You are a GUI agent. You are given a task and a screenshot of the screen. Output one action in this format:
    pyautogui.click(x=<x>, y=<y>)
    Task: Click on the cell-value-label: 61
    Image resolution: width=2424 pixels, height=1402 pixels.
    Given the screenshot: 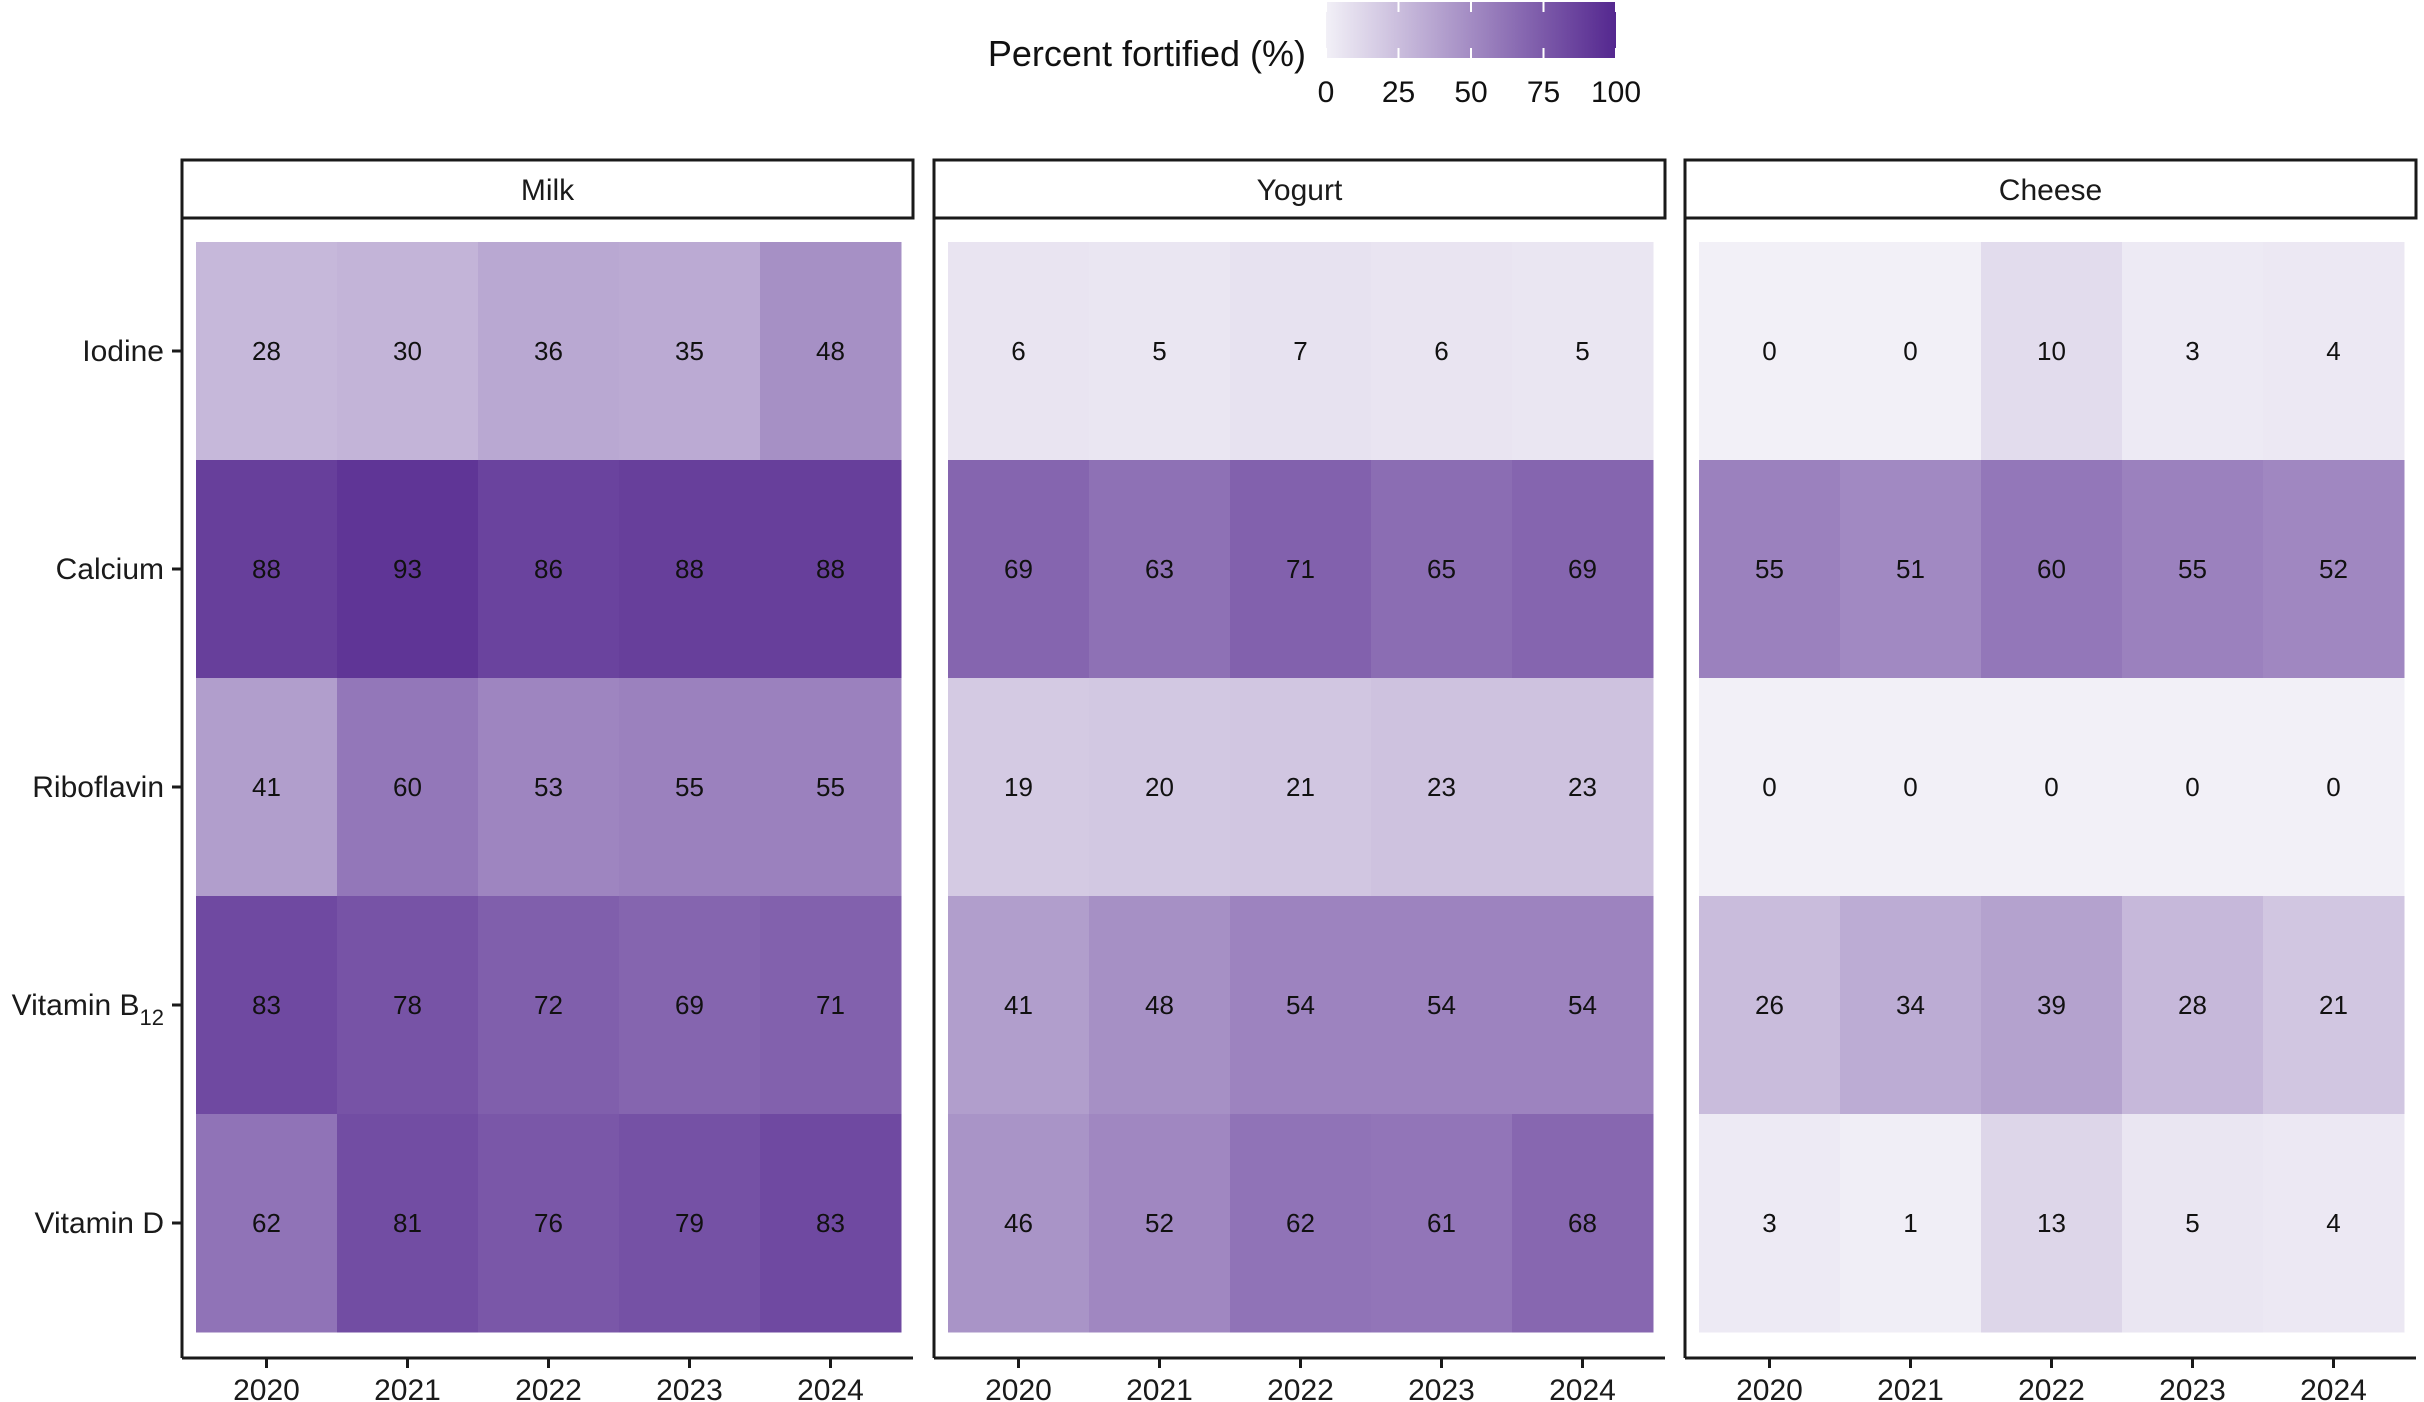 What is the action you would take?
    pyautogui.click(x=1441, y=1223)
    